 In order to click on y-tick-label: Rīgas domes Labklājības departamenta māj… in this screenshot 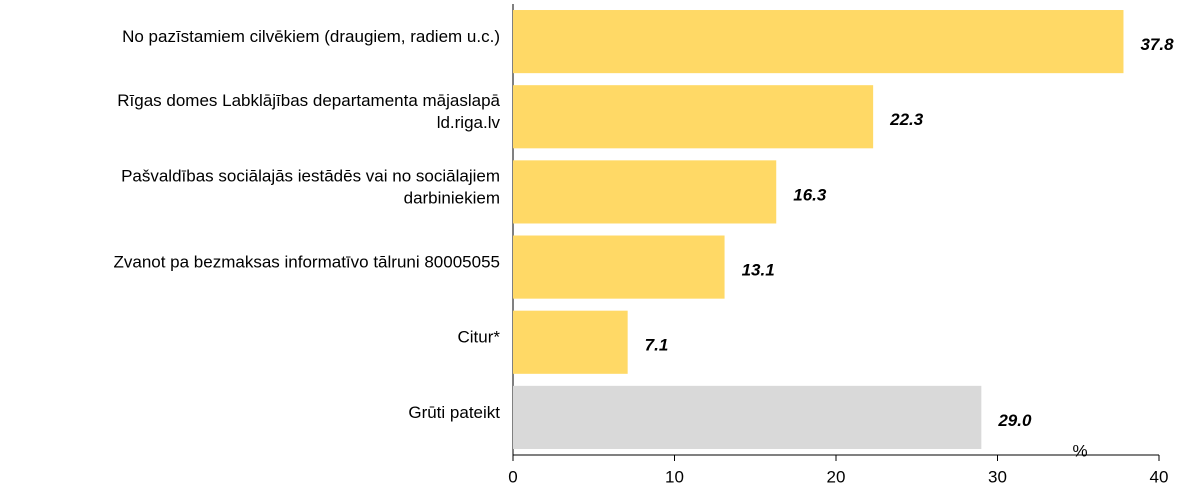, I will do `click(308, 100)`.